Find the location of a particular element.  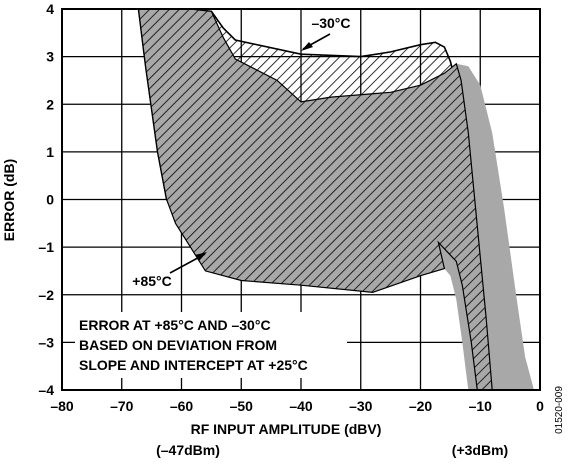

y-tick-label: 4 is located at coordinates (50, 9).